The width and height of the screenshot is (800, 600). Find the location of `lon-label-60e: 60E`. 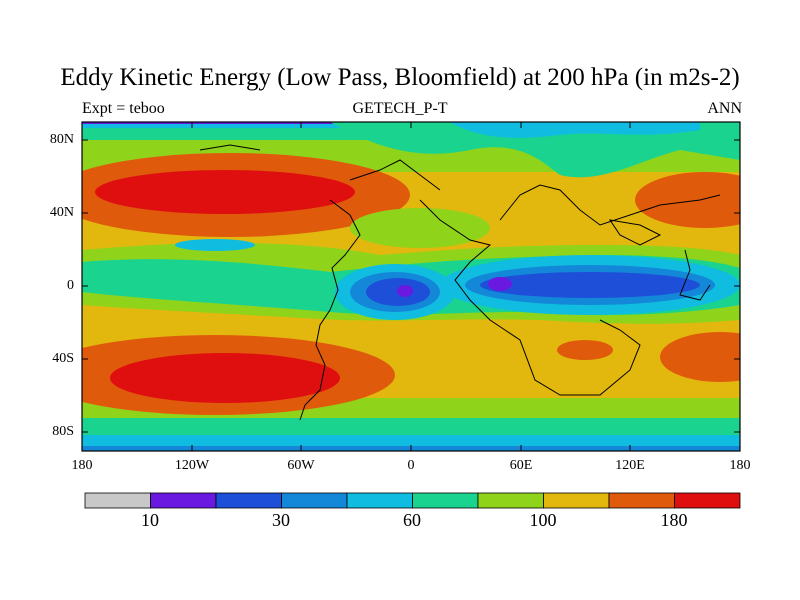

lon-label-60e: 60E is located at coordinates (521, 465).